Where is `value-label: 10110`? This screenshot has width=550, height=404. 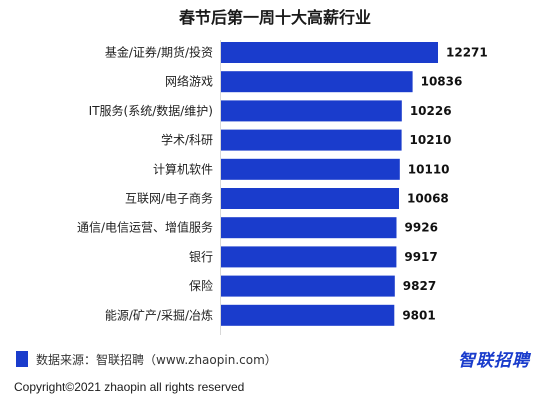 value-label: 10110 is located at coordinates (429, 169).